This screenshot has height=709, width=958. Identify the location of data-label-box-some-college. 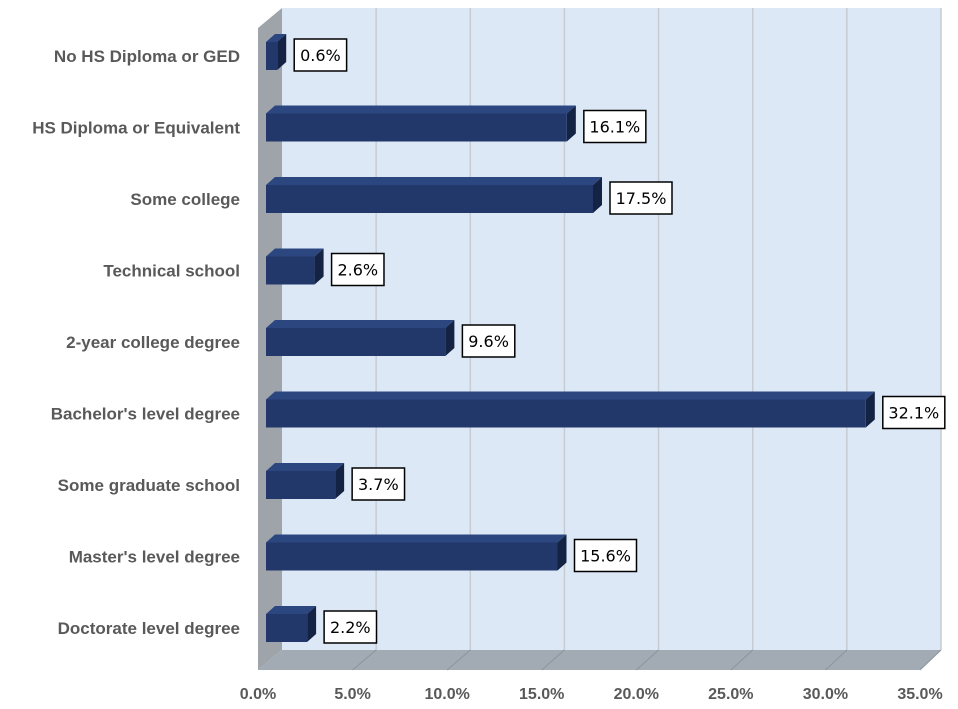
(641, 198).